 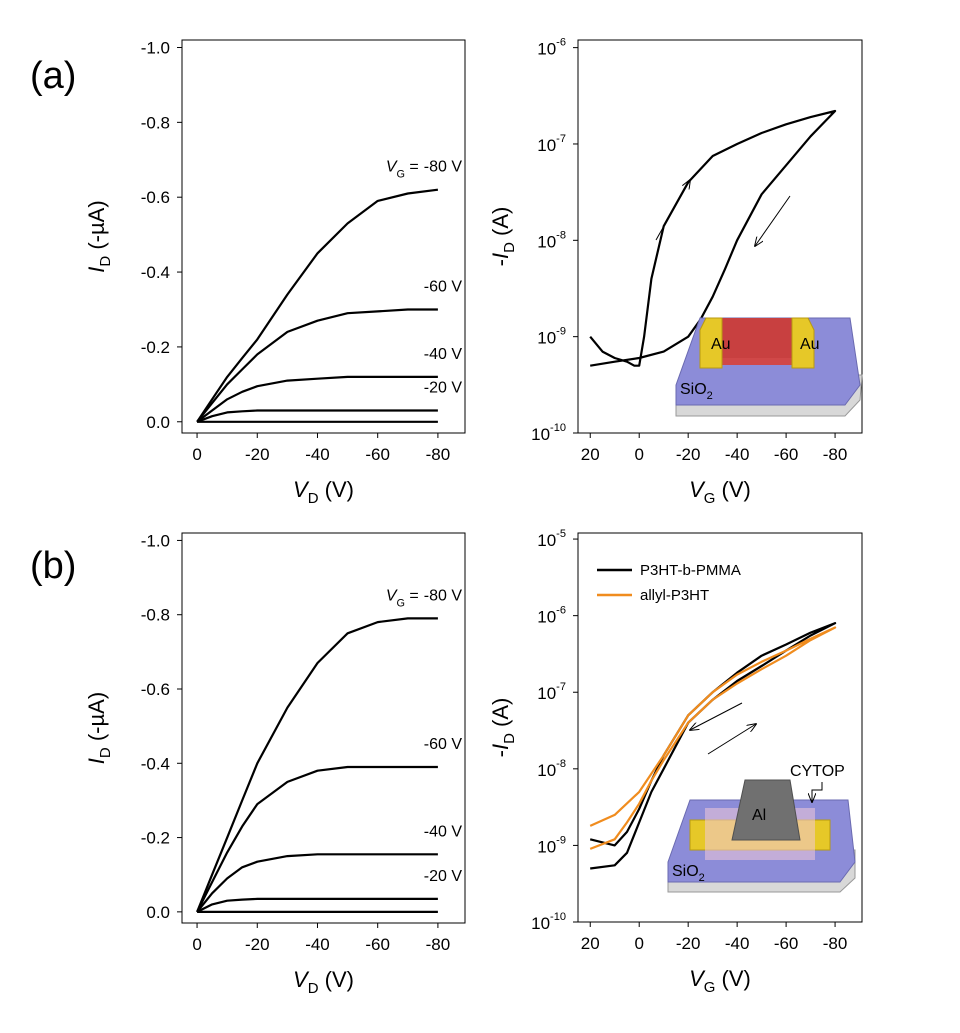 I want to click on y-axis-label: ID (-µA), so click(x=99, y=728).